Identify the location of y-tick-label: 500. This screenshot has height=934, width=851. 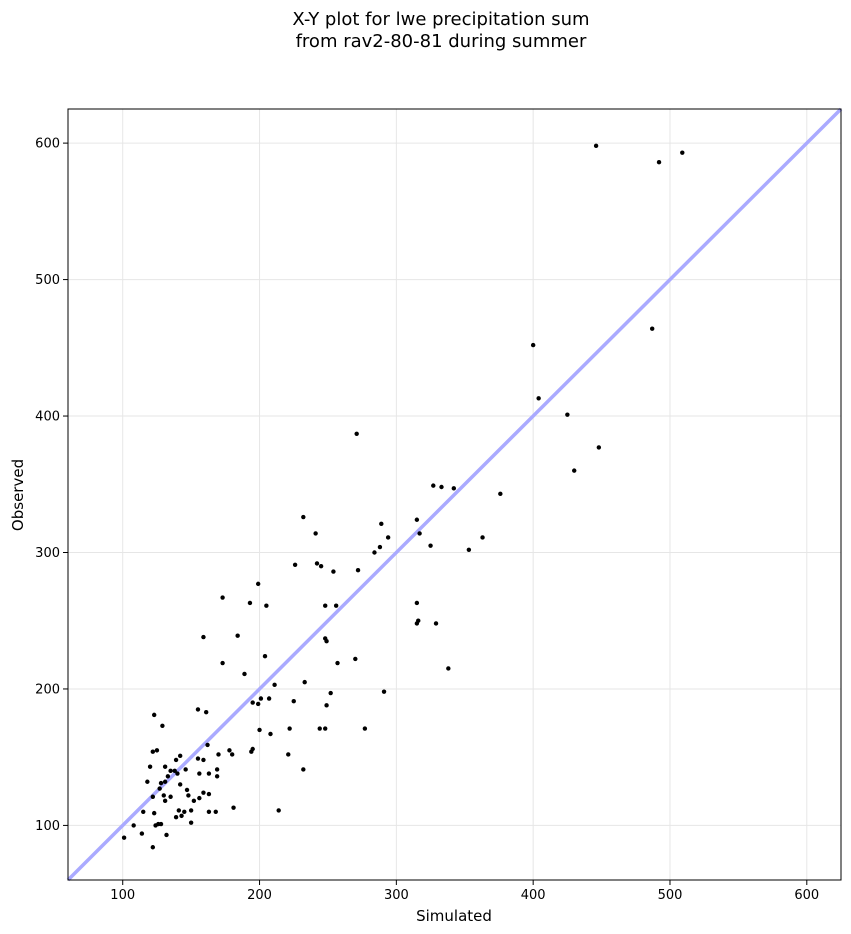
(47, 280).